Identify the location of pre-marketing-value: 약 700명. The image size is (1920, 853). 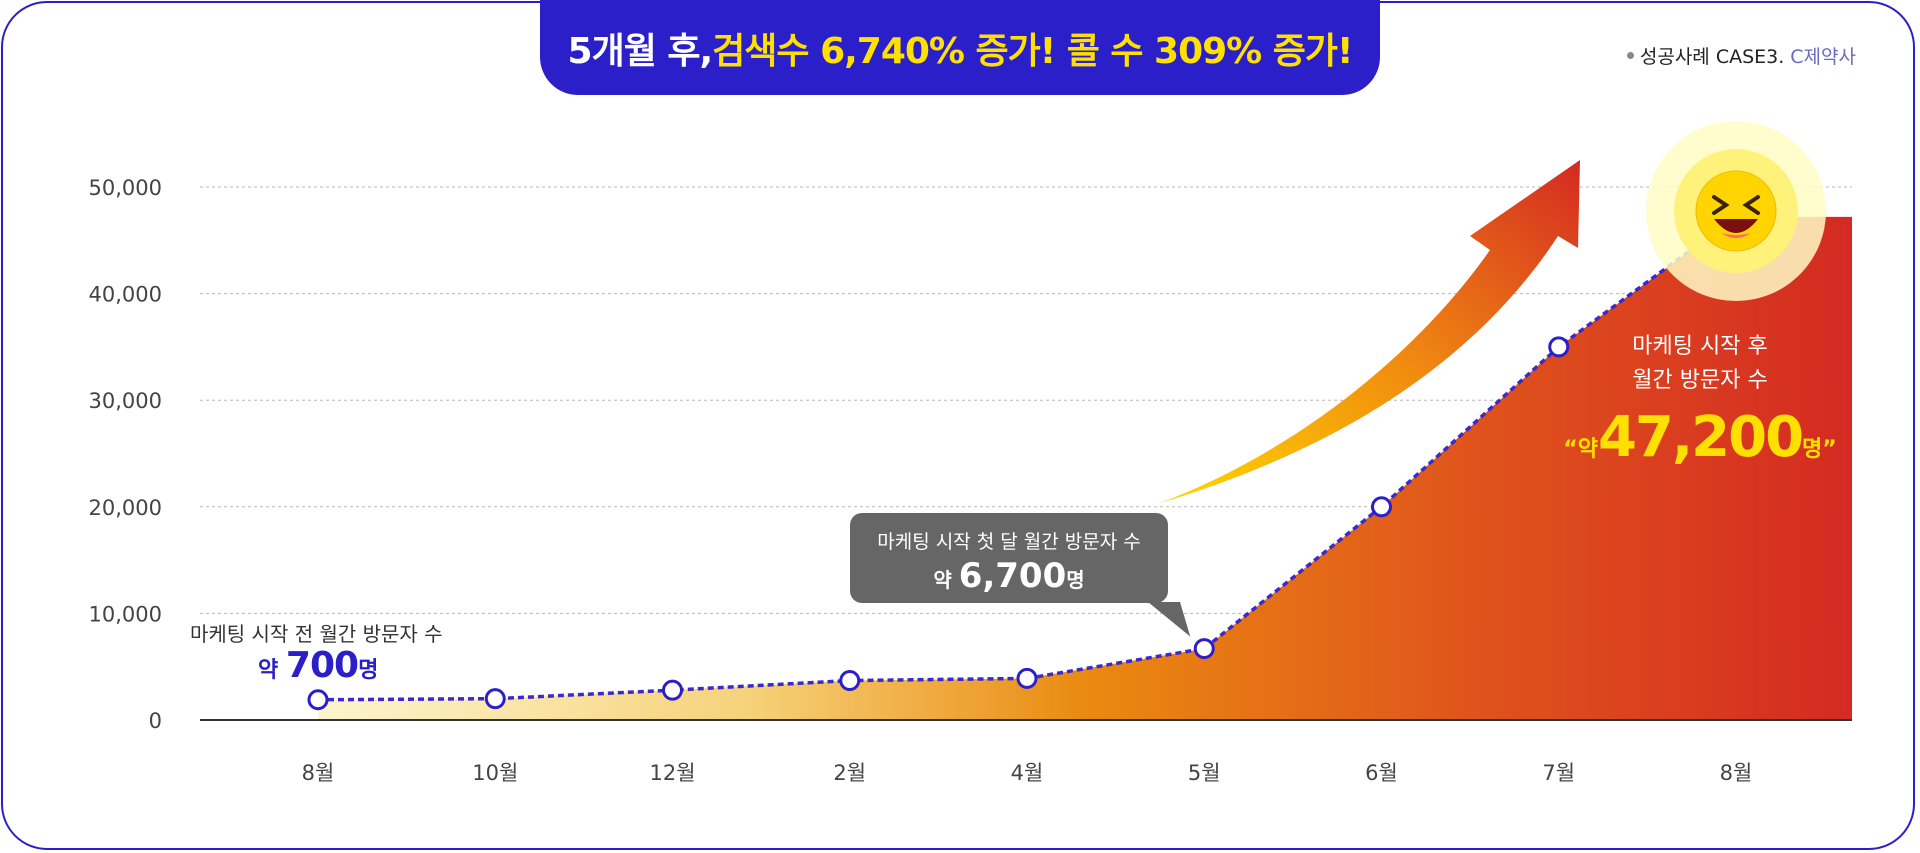
(318, 665).